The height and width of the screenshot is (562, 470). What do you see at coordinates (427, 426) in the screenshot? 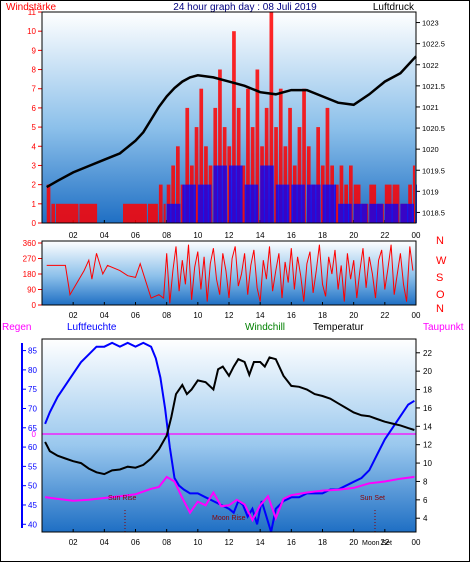
I see `temperature-tick-label: 14` at bounding box center [427, 426].